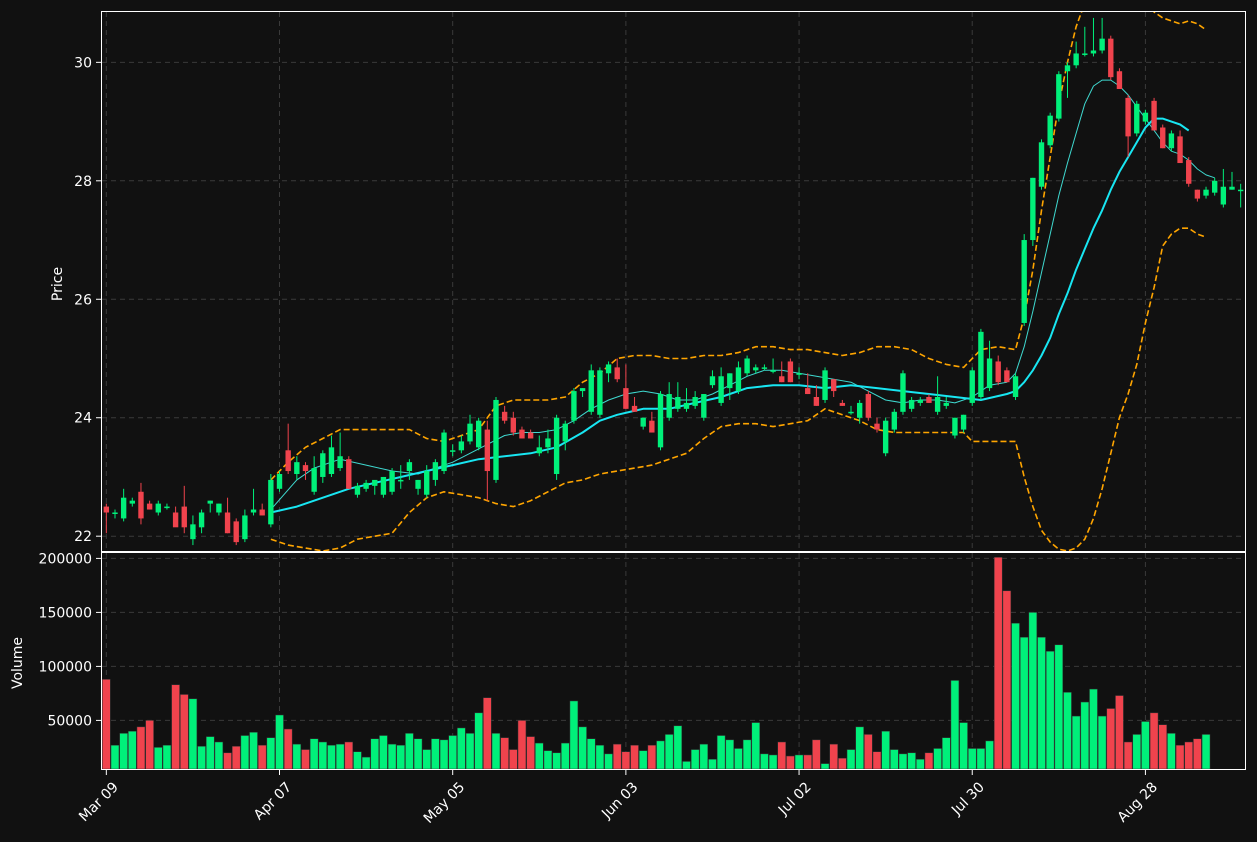  What do you see at coordinates (65, 559) in the screenshot?
I see `volume-y-tick-label: 200000` at bounding box center [65, 559].